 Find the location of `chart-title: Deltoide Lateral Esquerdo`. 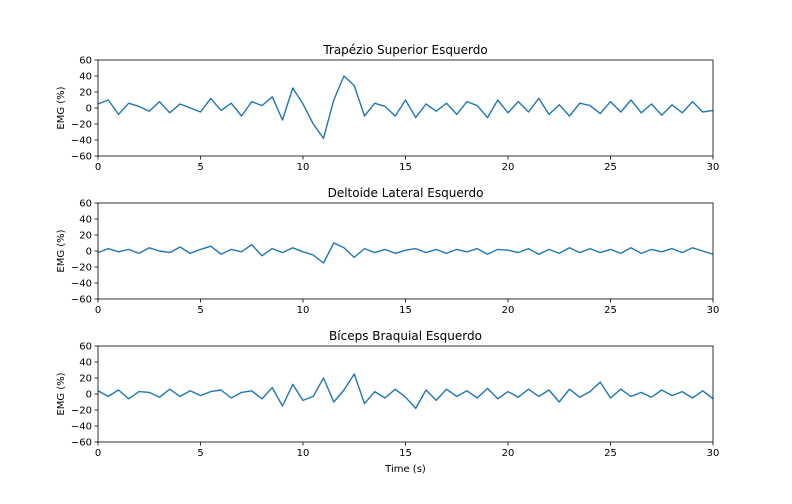

chart-title: Deltoide Lateral Esquerdo is located at coordinates (406, 193).